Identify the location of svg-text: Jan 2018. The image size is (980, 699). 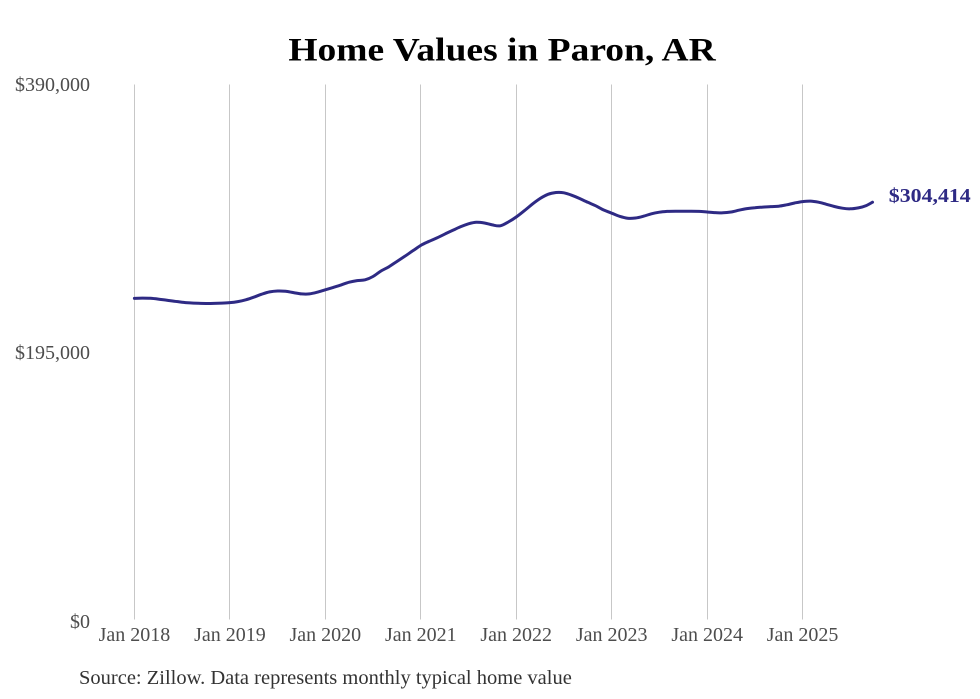
(135, 635).